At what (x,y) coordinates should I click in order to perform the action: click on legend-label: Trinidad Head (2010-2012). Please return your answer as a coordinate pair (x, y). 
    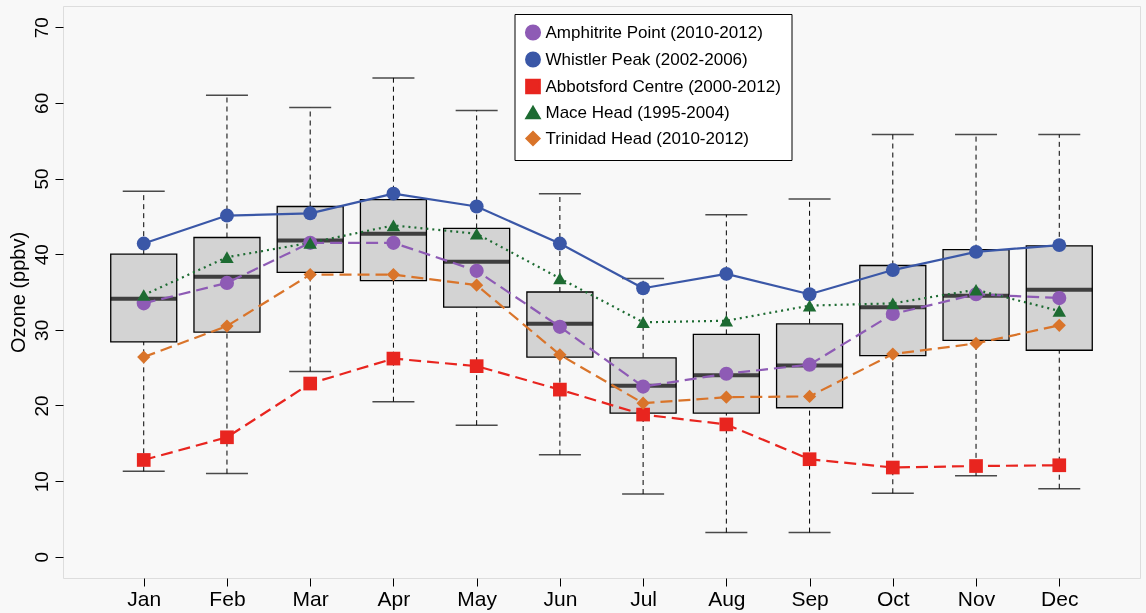
    Looking at the image, I should click on (647, 138).